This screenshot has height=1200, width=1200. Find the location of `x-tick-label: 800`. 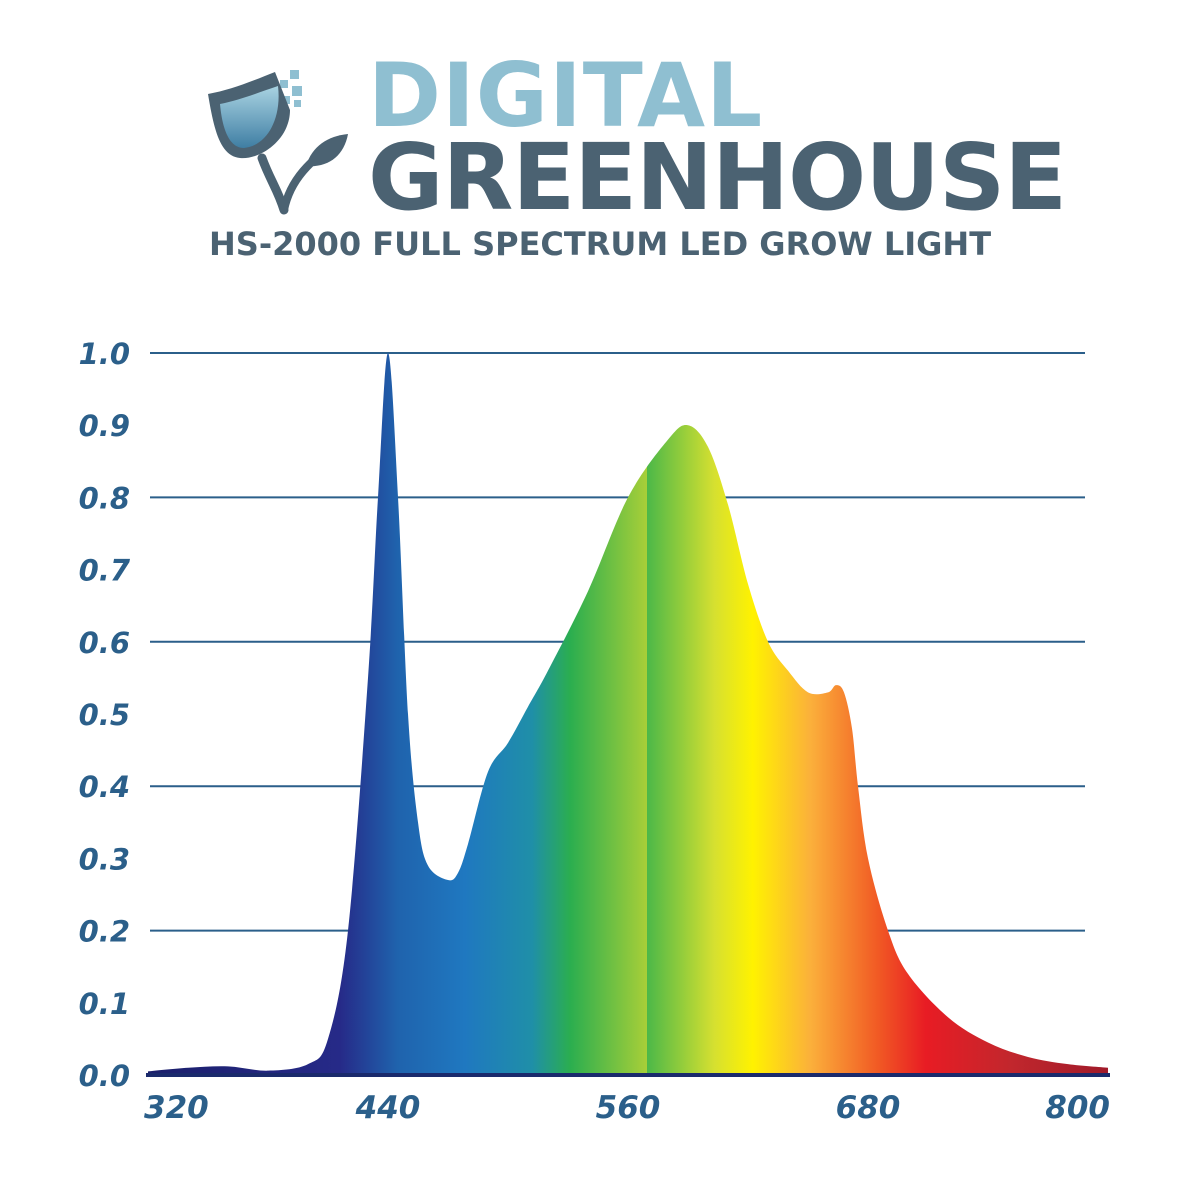

x-tick-label: 800 is located at coordinates (1077, 1108).